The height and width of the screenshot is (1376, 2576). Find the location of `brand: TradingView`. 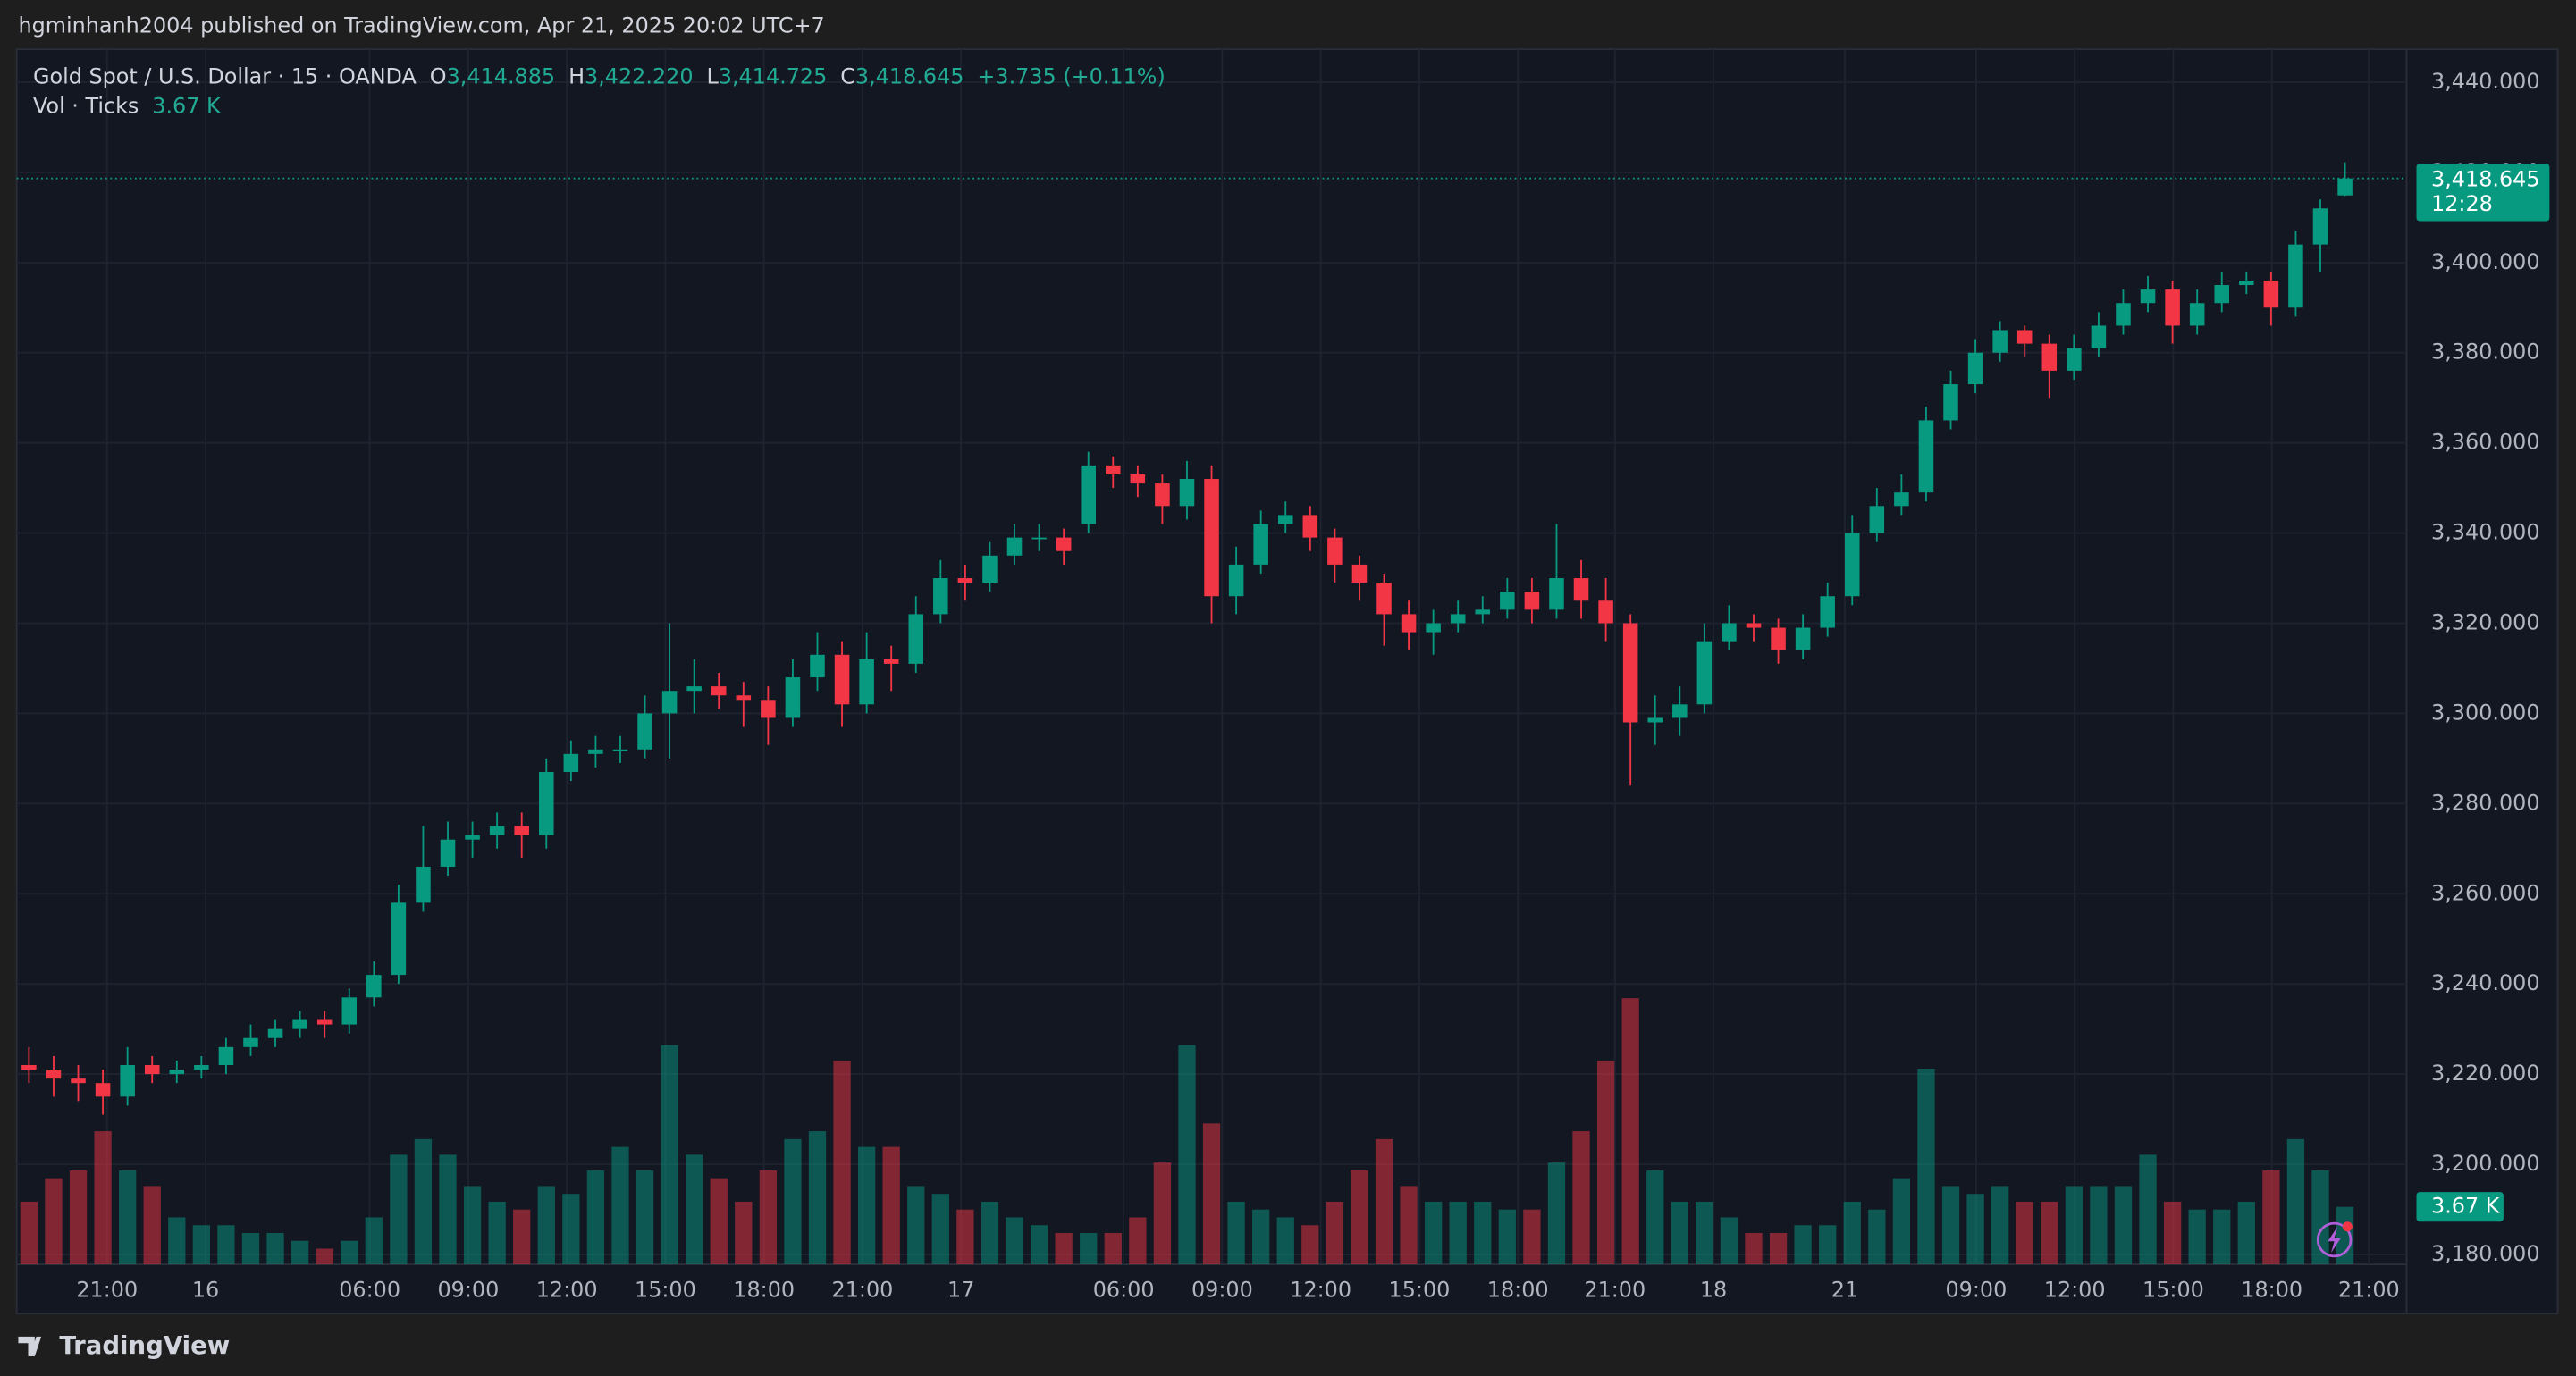

brand: TradingView is located at coordinates (124, 1345).